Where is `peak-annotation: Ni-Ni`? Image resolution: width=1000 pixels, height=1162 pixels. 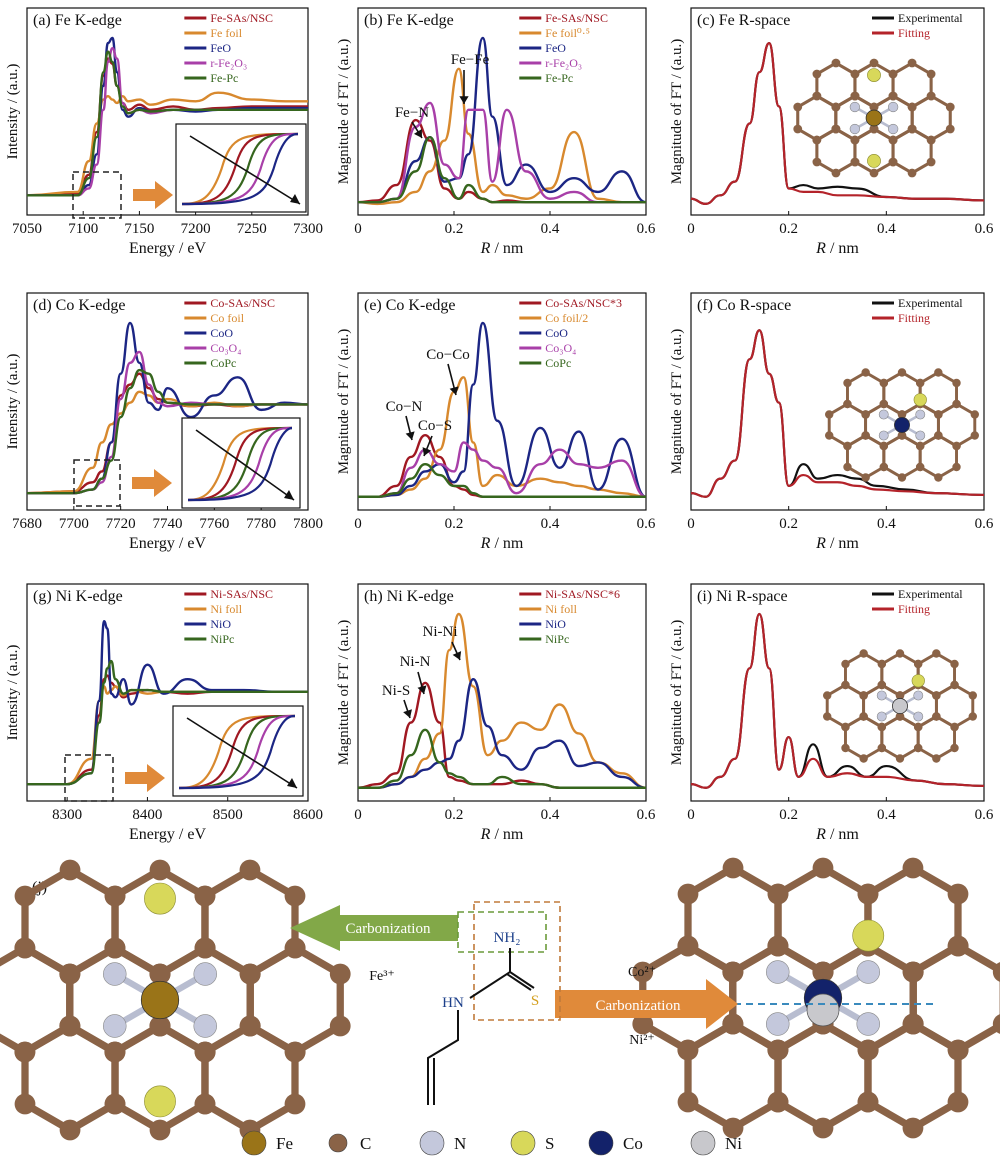
peak-annotation: Ni-Ni is located at coordinates (440, 632).